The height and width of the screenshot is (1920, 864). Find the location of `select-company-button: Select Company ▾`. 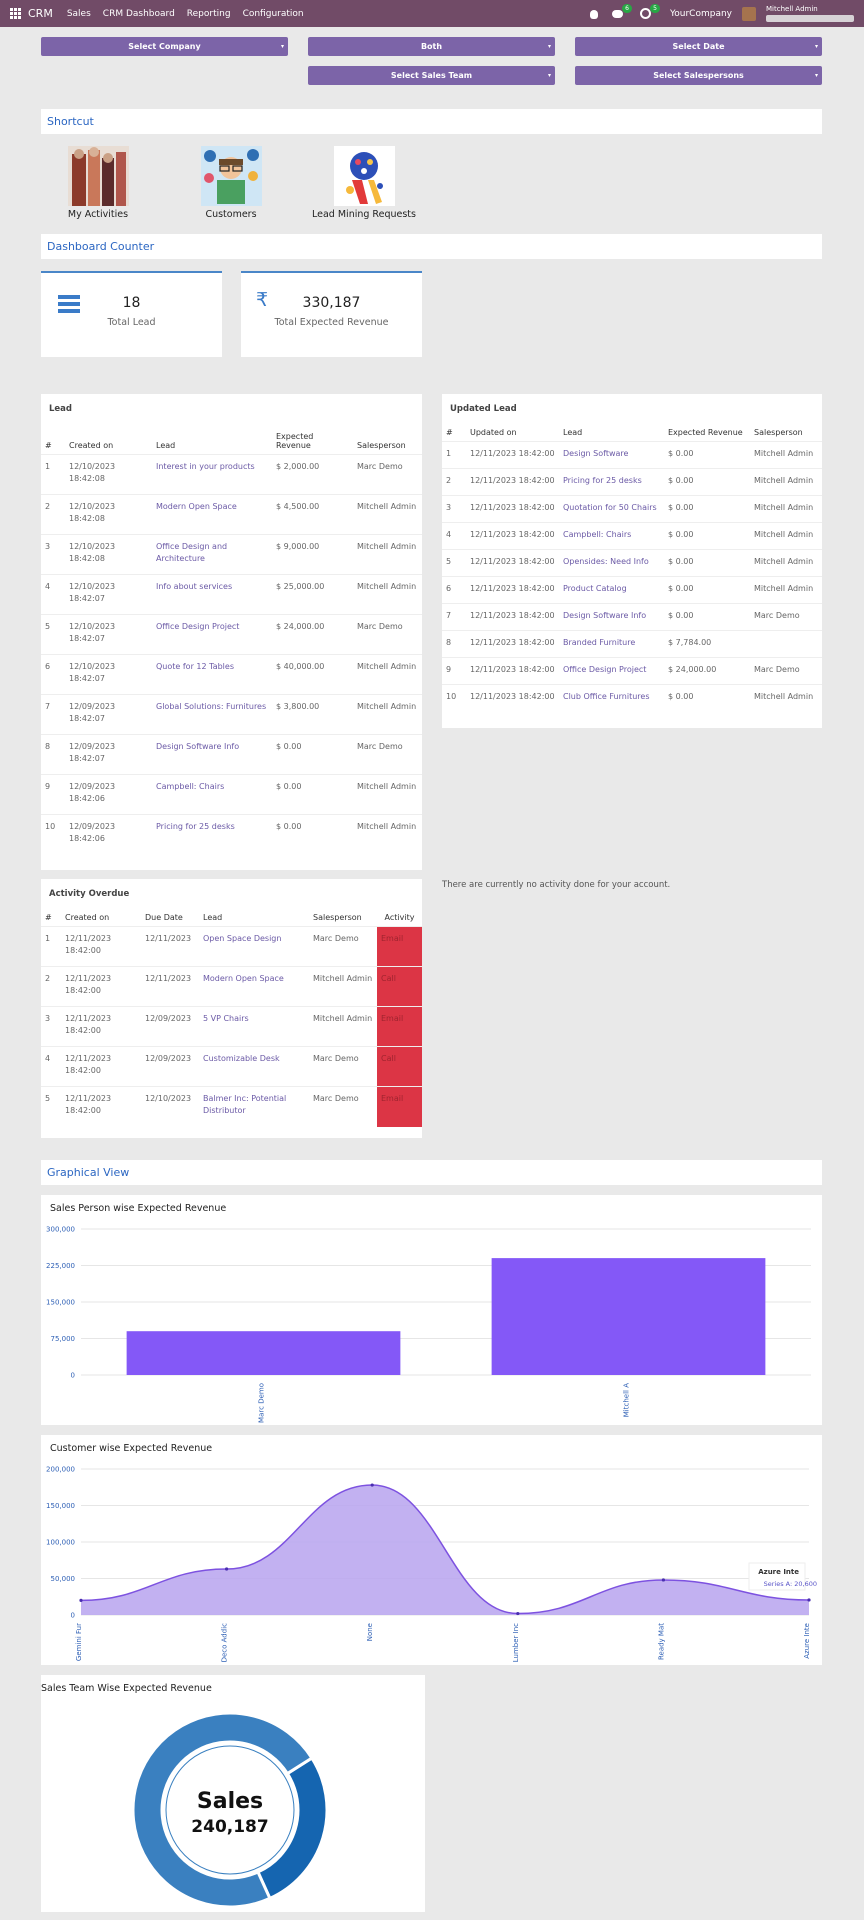

select-company-button: Select Company ▾ is located at coordinates (164, 46).